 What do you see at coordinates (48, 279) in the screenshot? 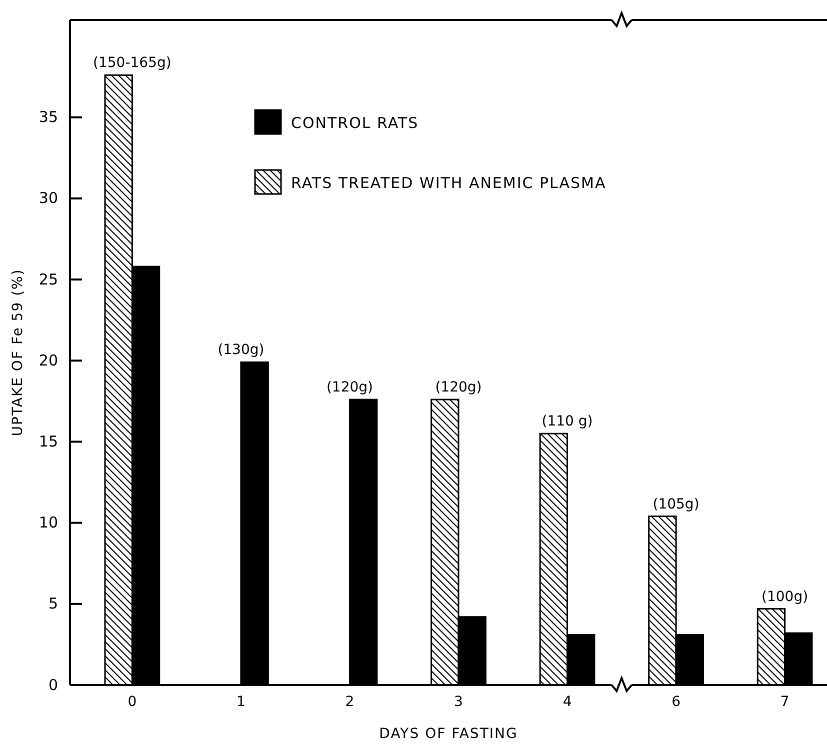
I see `y-tick-label: 25` at bounding box center [48, 279].